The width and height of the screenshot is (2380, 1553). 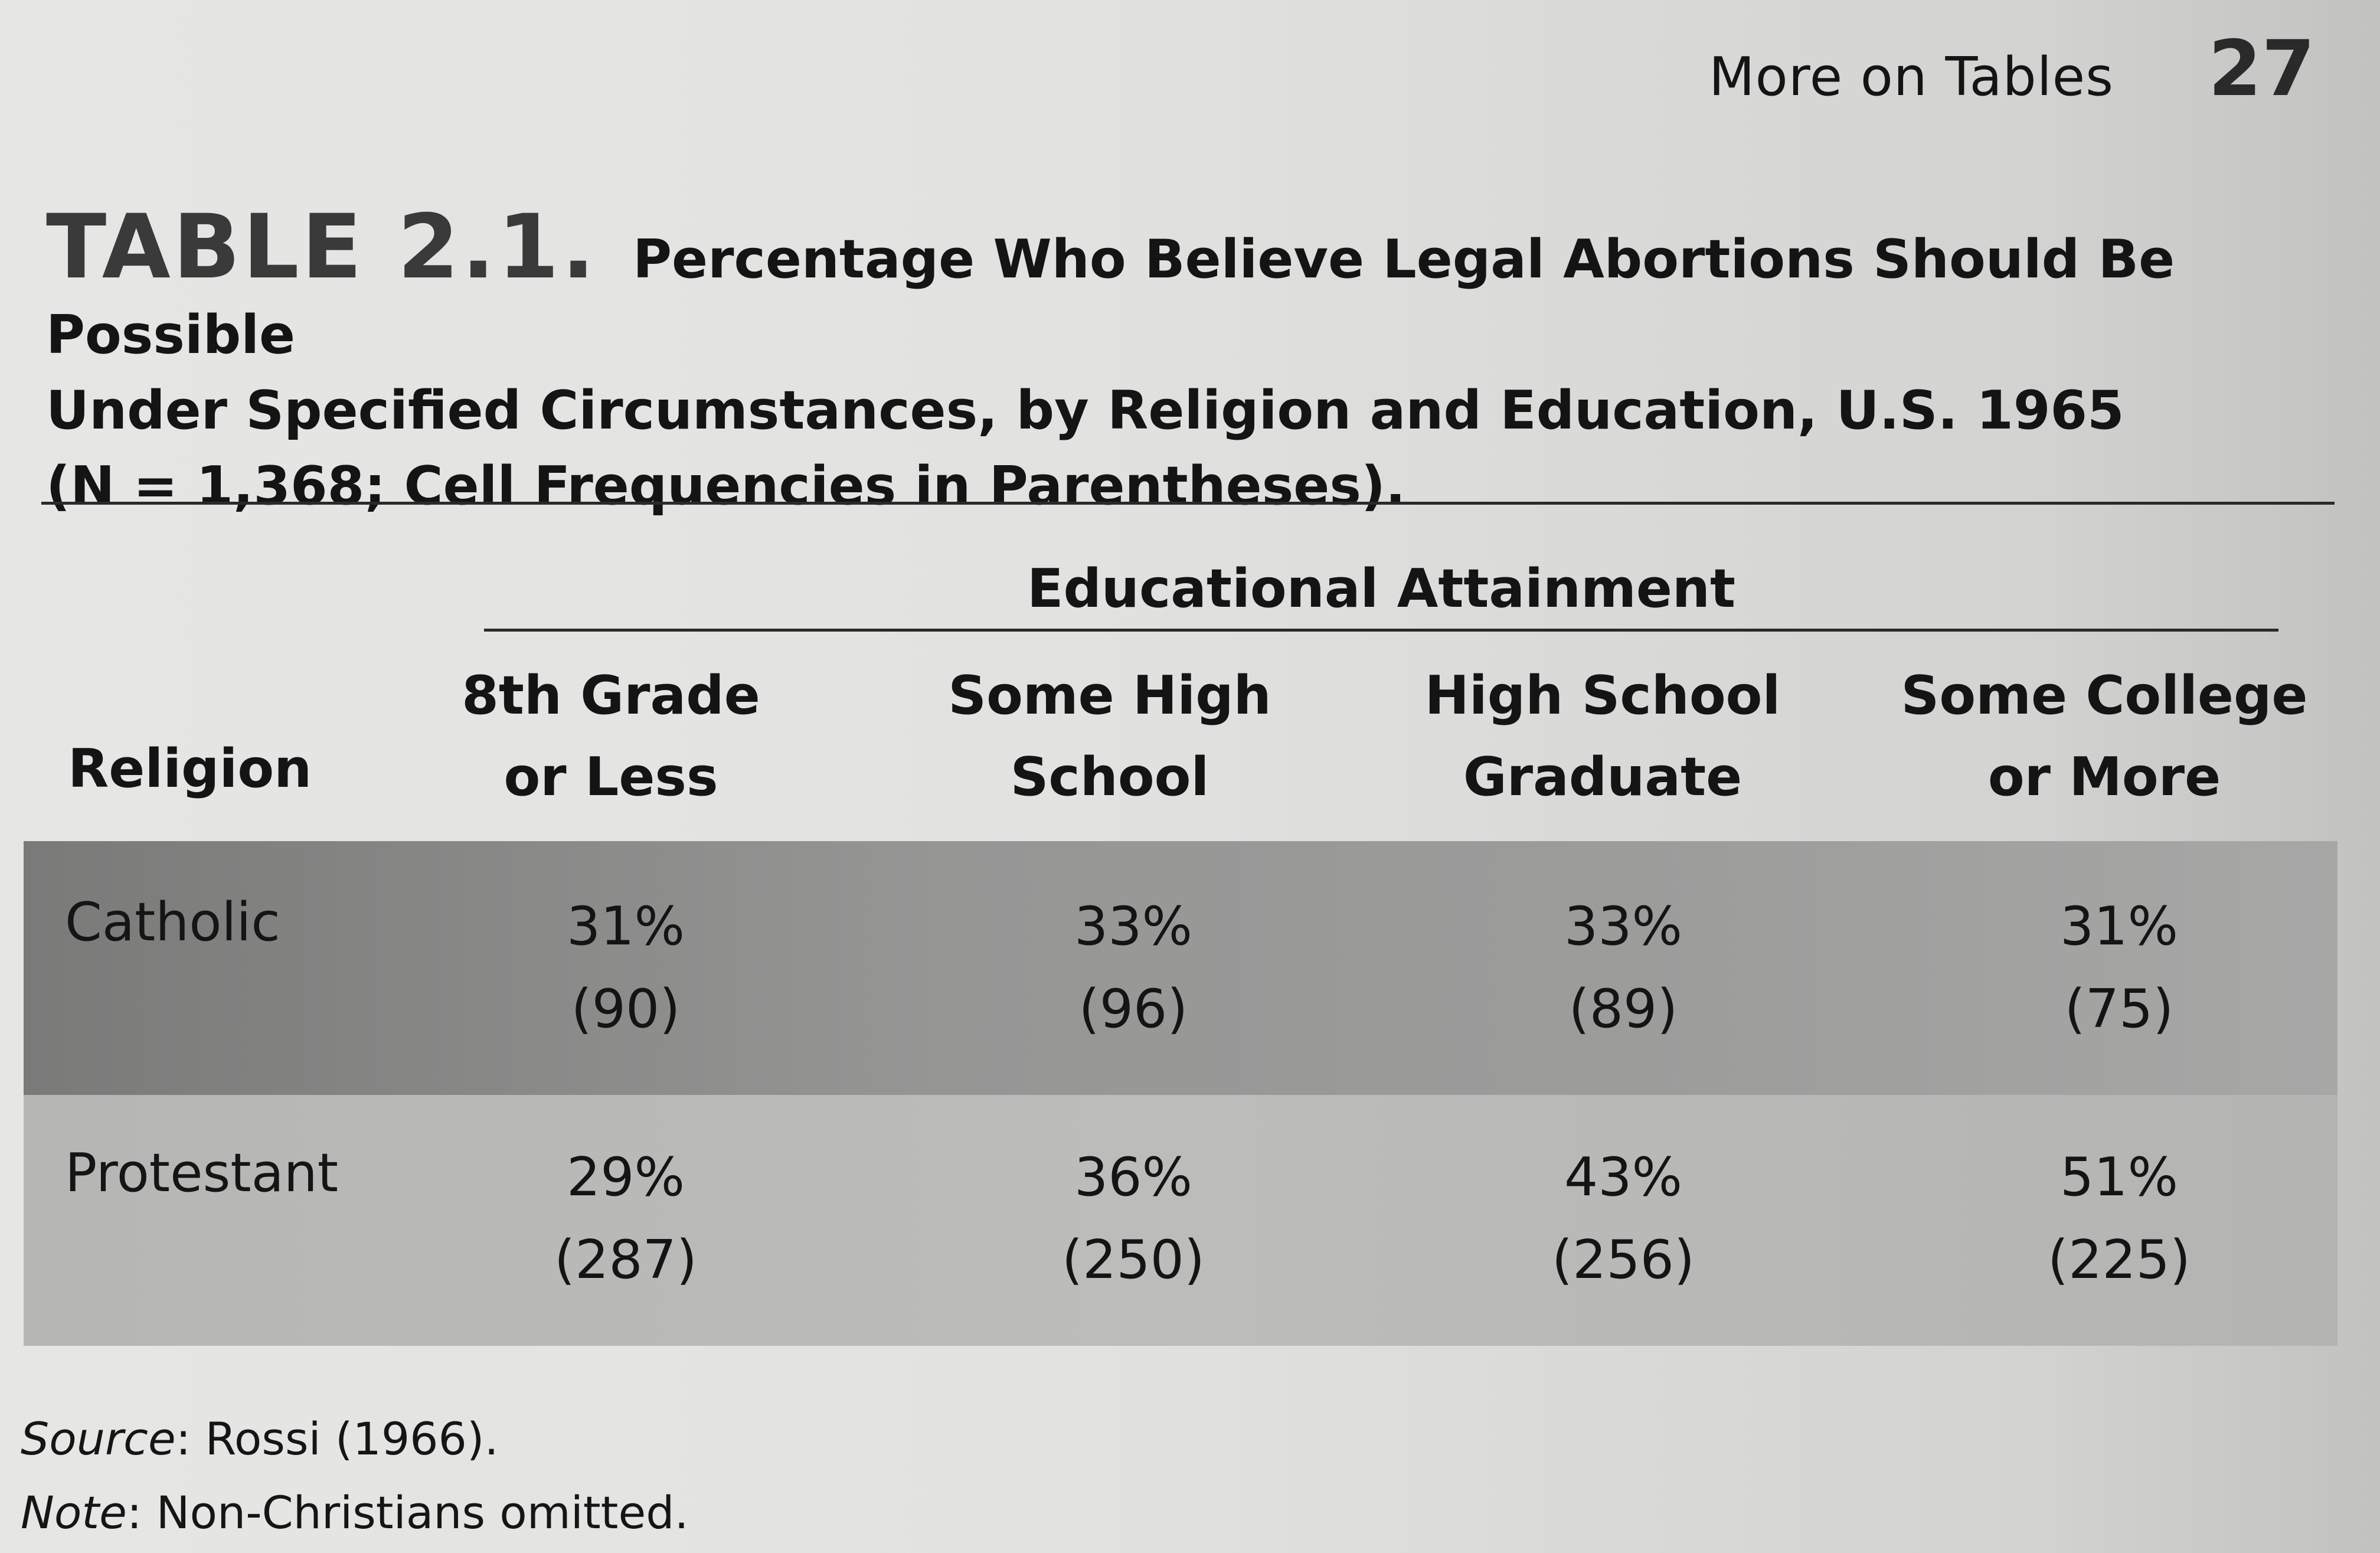 What do you see at coordinates (1603, 696) in the screenshot?
I see `column-header-line: High School` at bounding box center [1603, 696].